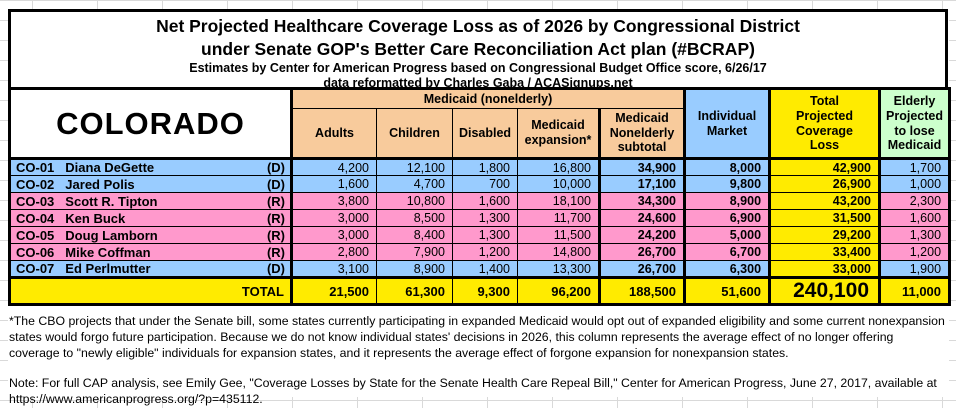 Image resolution: width=956 pixels, height=408 pixels. What do you see at coordinates (414, 201) in the screenshot?
I see `children-value: 10,800` at bounding box center [414, 201].